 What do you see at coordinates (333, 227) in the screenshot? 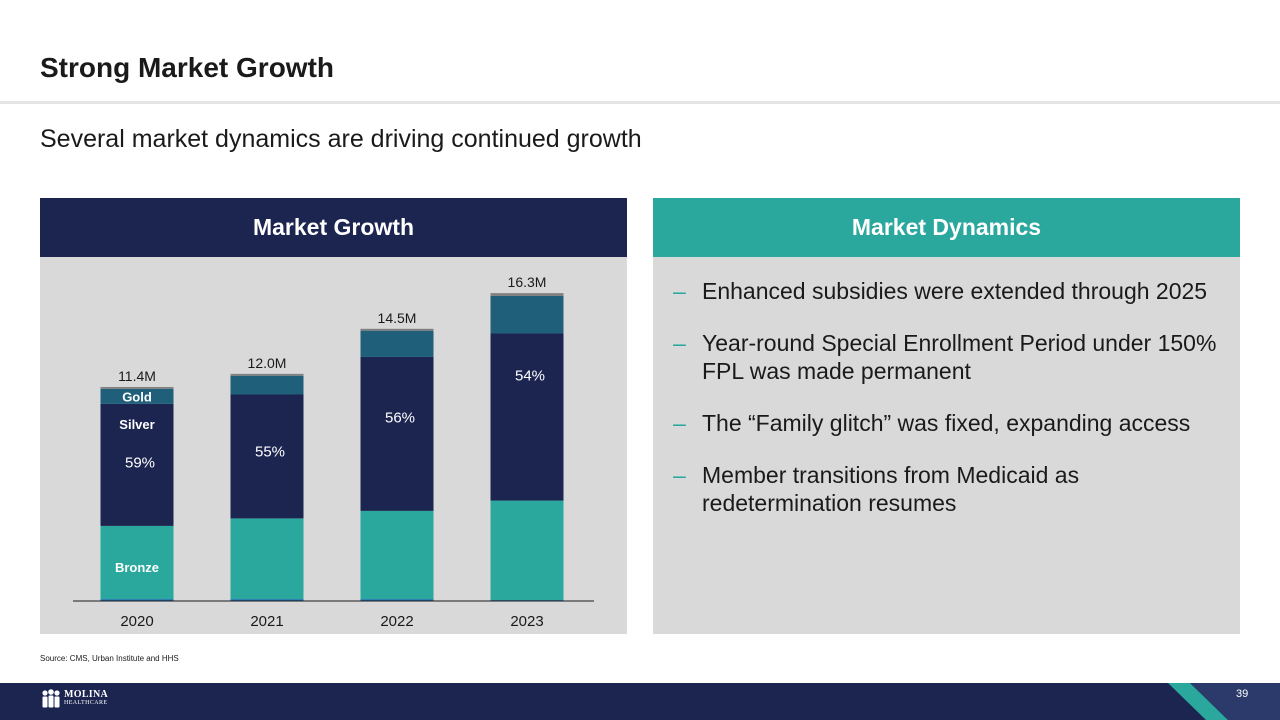
I see `market-growth-header: Market Growth` at bounding box center [333, 227].